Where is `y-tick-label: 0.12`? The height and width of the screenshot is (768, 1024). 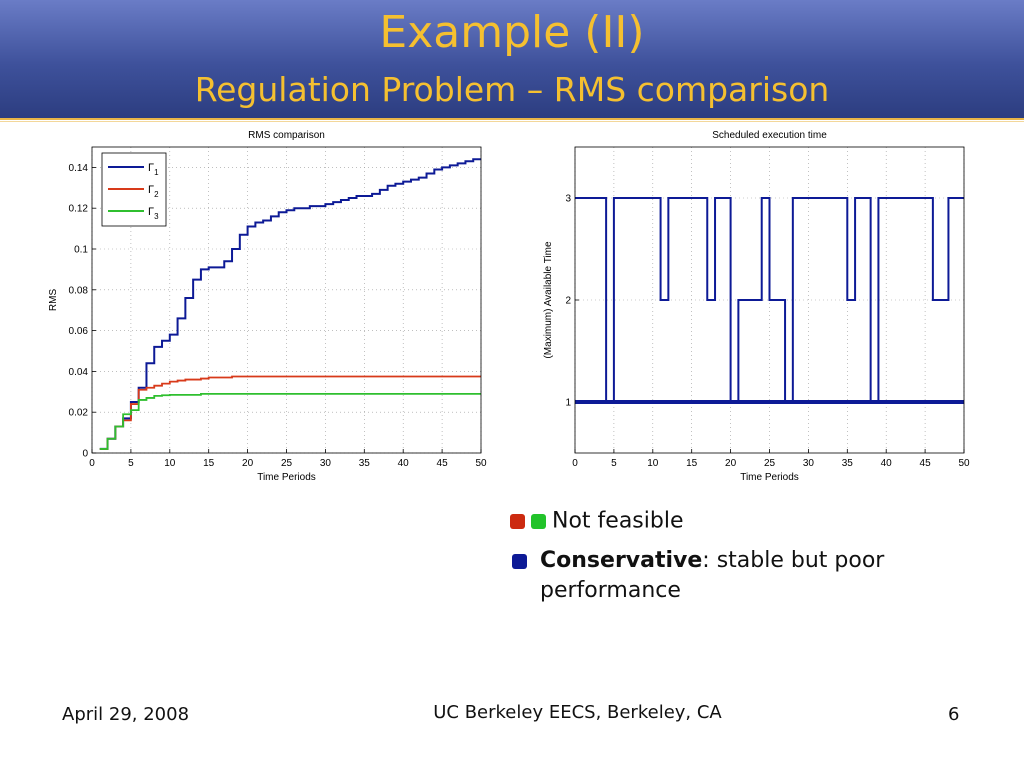 y-tick-label: 0.12 is located at coordinates (79, 209).